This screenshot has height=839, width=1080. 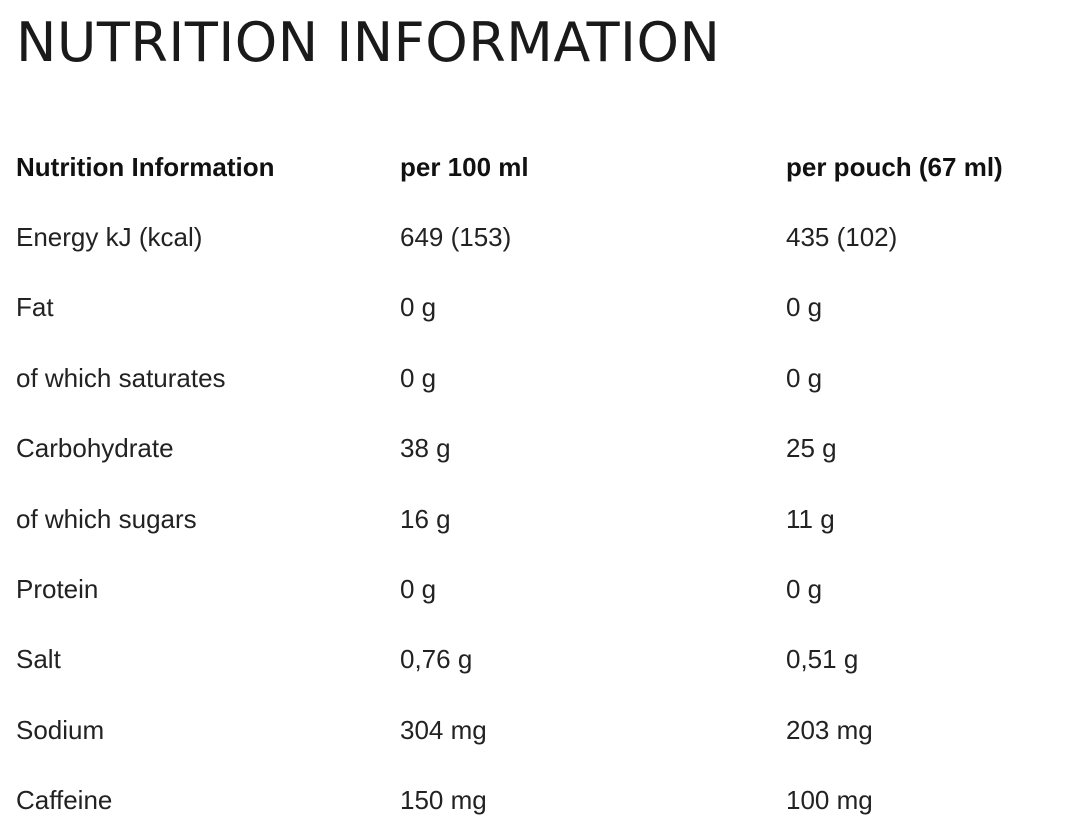 I want to click on value-per-100ml: 16 g, so click(x=425, y=518).